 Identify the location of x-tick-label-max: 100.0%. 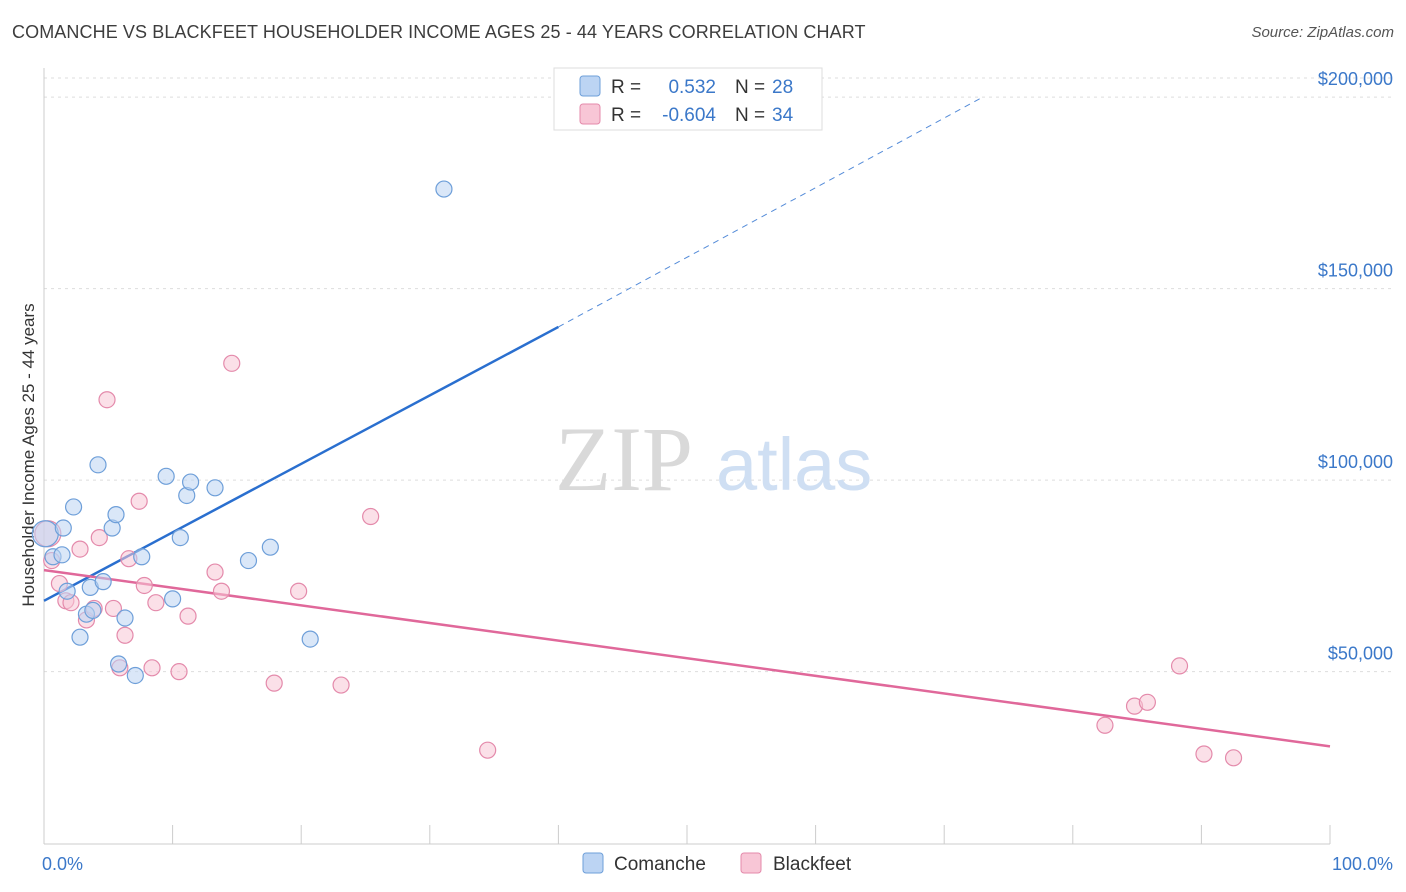
(1362, 864).